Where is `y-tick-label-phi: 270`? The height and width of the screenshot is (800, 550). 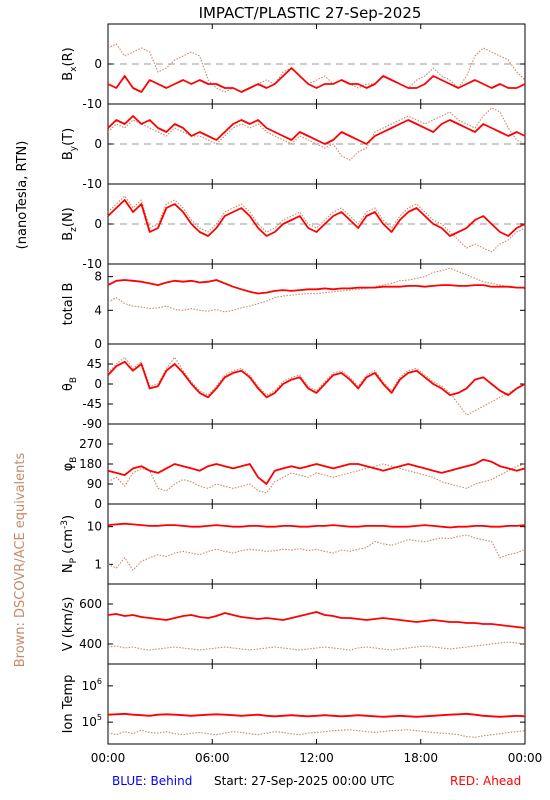 y-tick-label-phi: 270 is located at coordinates (90, 444).